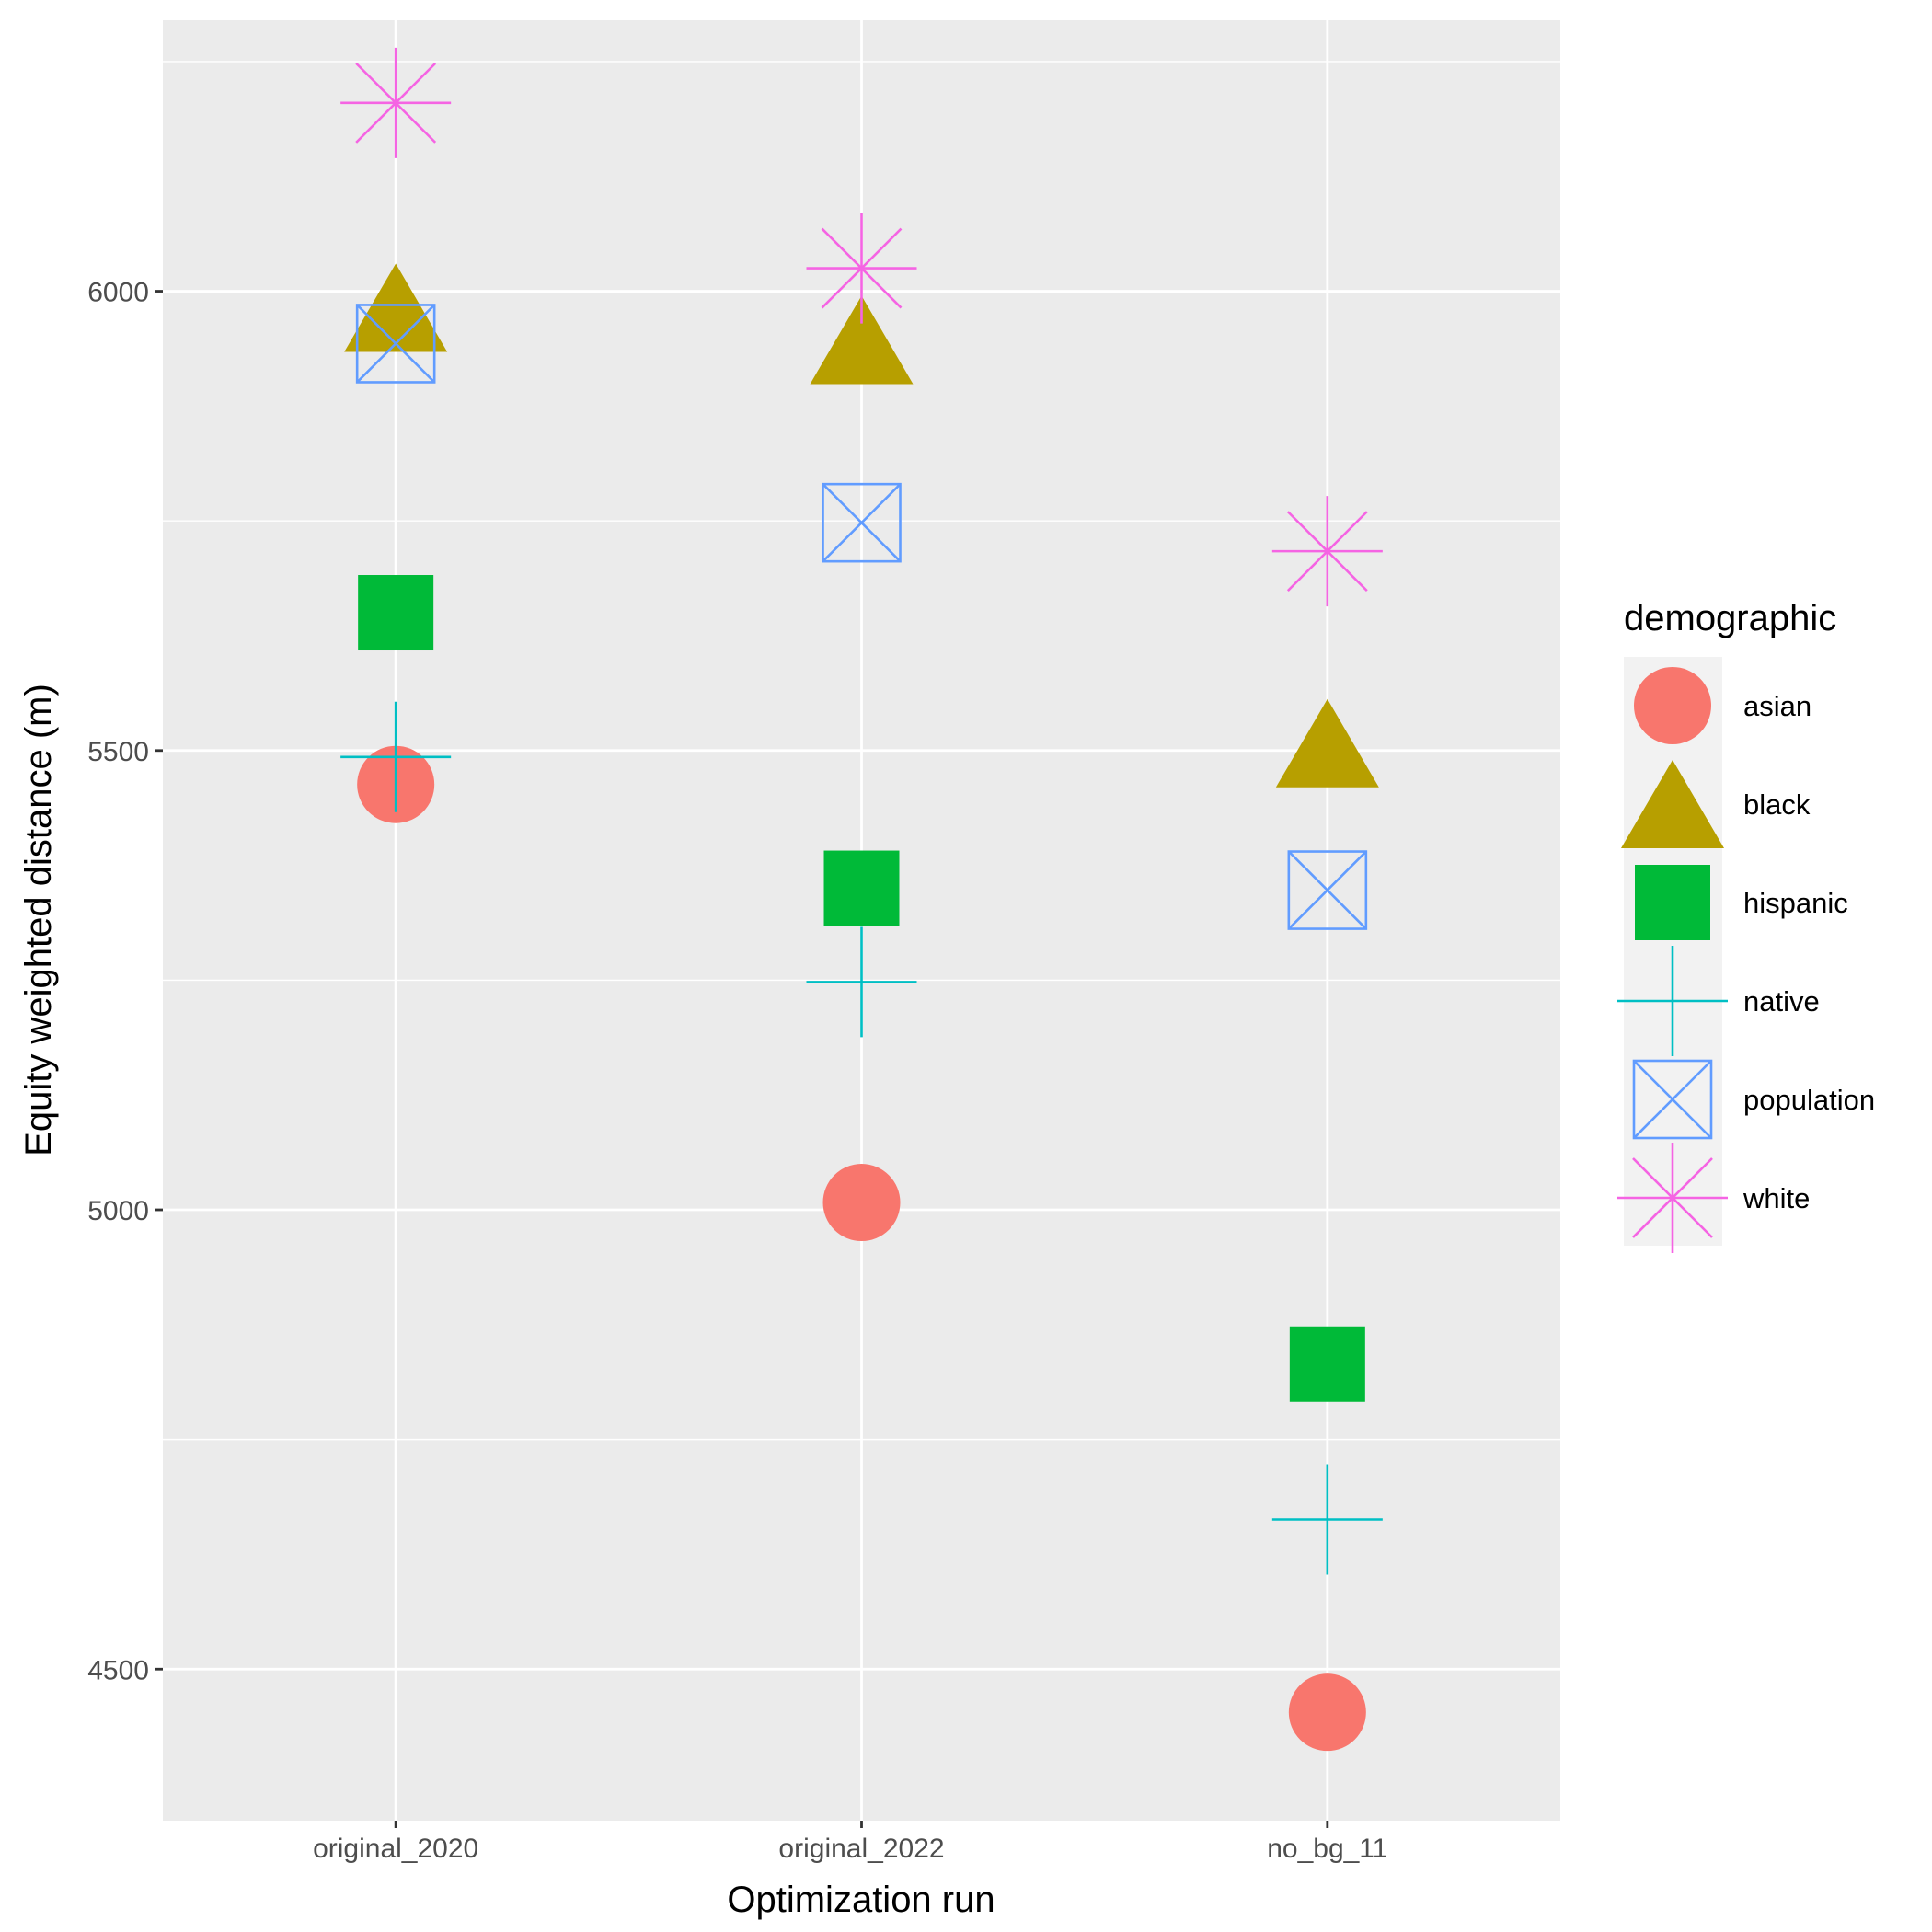 This screenshot has width=1932, height=1932. Describe the element at coordinates (861, 1900) in the screenshot. I see `x-axis-title: Optimization run` at that location.